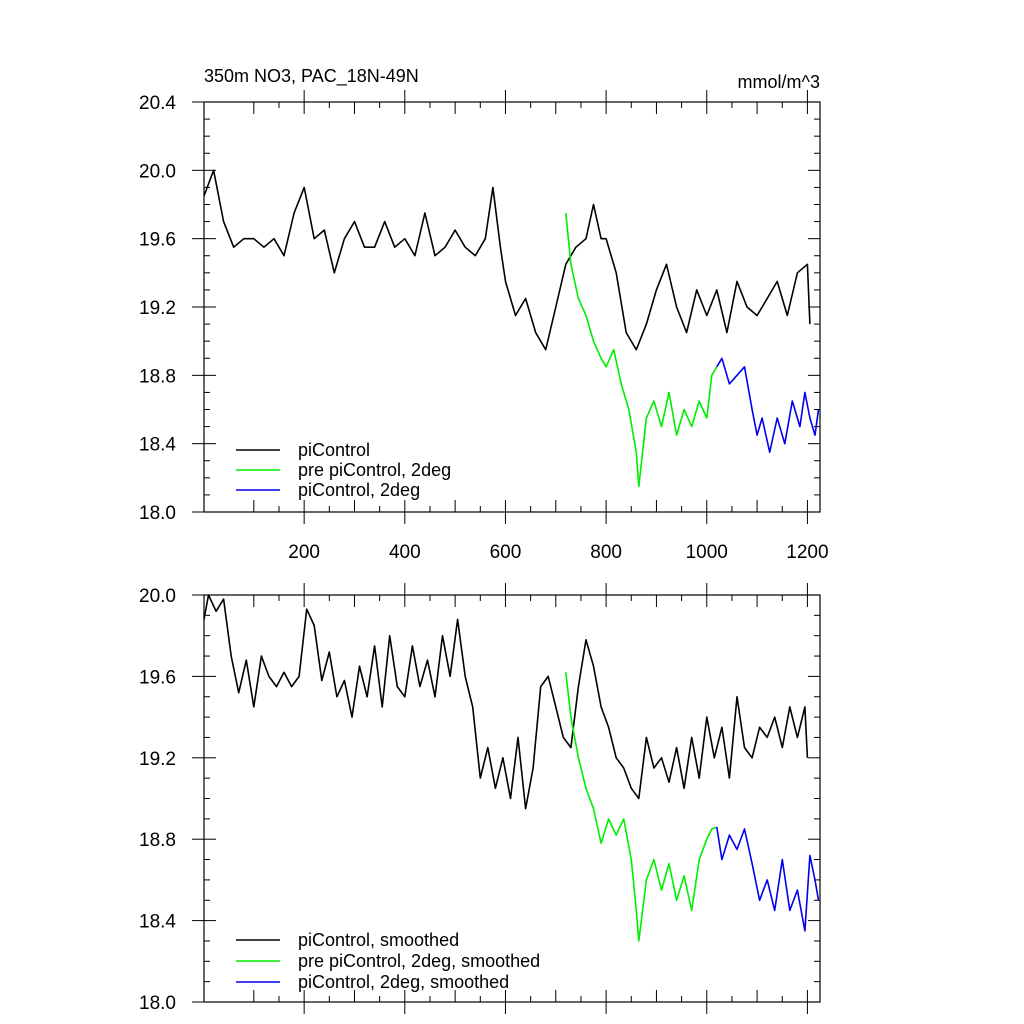 This screenshot has width=1024, height=1024. What do you see at coordinates (378, 940) in the screenshot?
I see `bottom-legend-label: piControl, smoothed` at bounding box center [378, 940].